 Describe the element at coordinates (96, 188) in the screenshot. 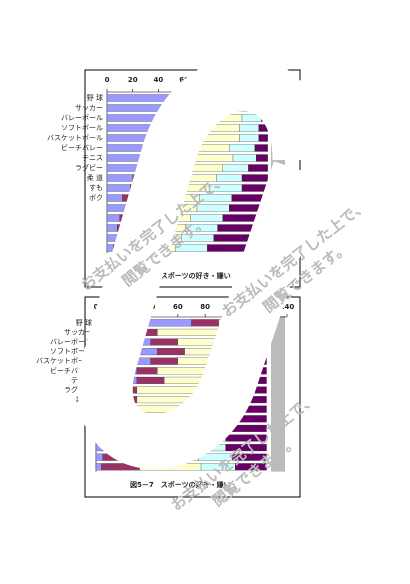

I see `category-label: すも` at that location.